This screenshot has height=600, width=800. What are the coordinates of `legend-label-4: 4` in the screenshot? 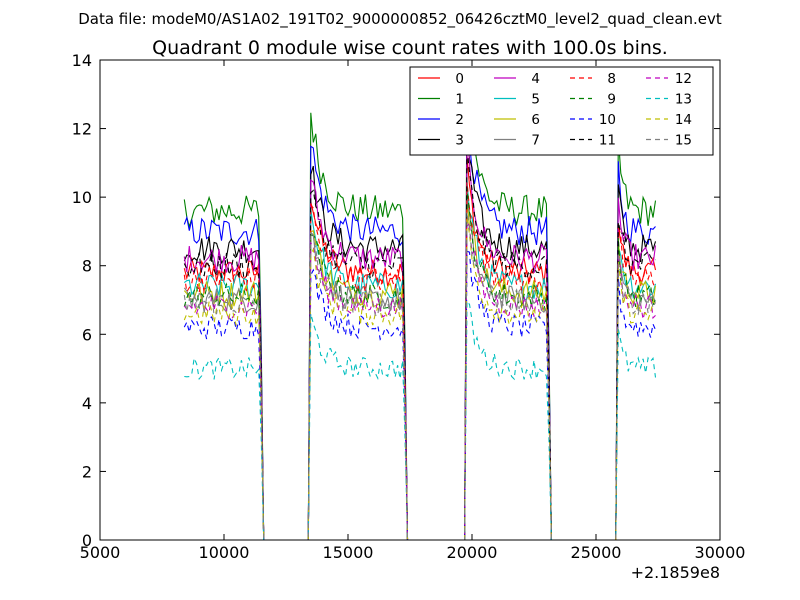 It's located at (535, 79).